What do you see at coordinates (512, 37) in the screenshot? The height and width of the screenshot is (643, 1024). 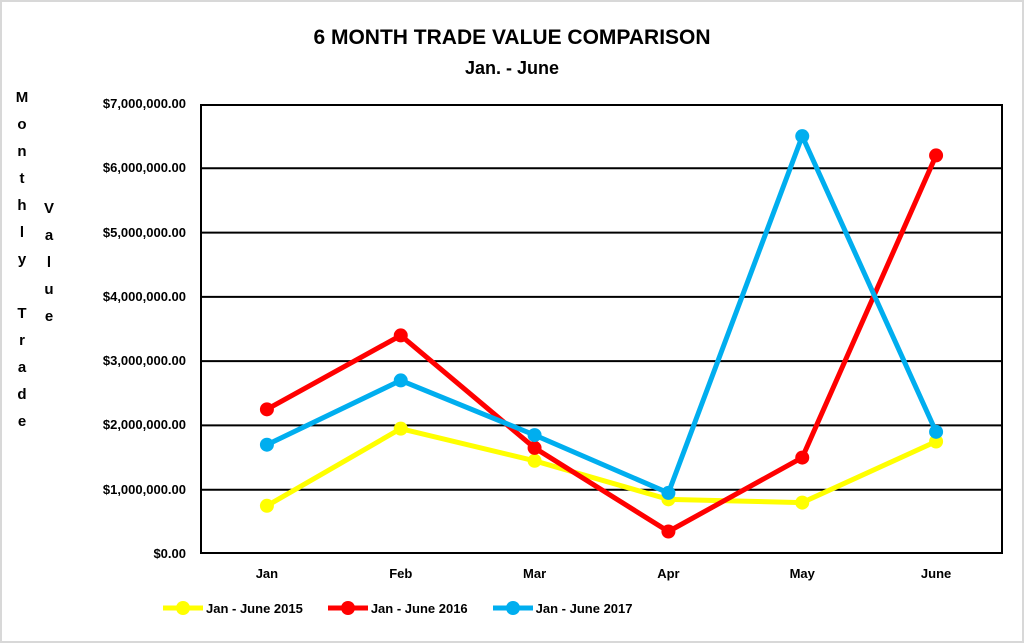 I see `chart-title: 6 MONTH TRADE VALUE COMPARISON` at bounding box center [512, 37].